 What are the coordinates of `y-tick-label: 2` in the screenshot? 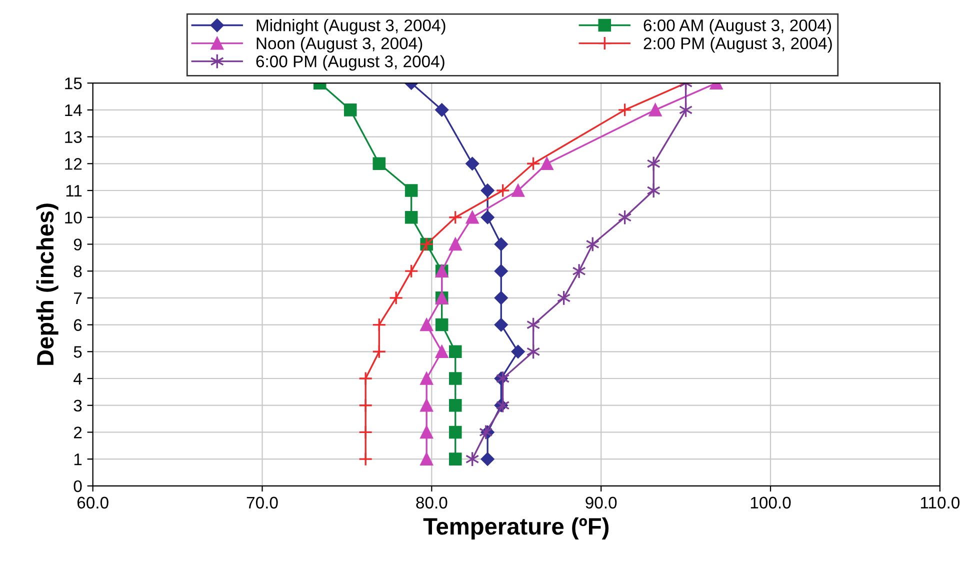 It's located at (78, 432).